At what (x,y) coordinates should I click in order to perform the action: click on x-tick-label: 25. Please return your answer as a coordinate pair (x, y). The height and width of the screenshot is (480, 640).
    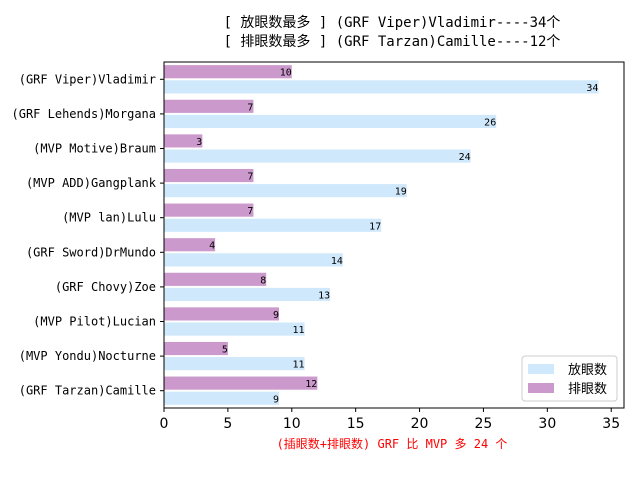
    Looking at the image, I should click on (484, 424).